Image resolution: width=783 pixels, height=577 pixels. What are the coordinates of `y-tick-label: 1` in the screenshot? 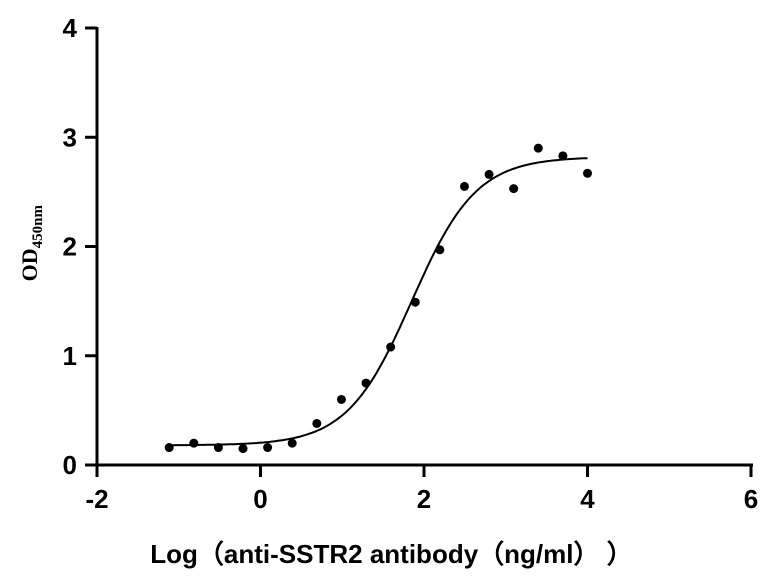 It's located at (70, 356).